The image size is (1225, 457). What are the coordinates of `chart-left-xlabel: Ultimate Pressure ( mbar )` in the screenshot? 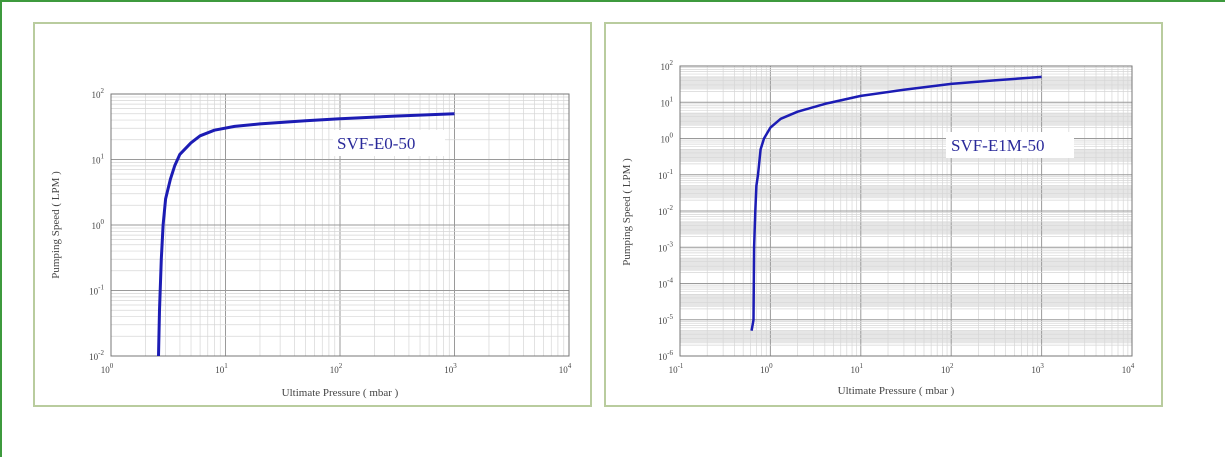 It's located at (340, 393).